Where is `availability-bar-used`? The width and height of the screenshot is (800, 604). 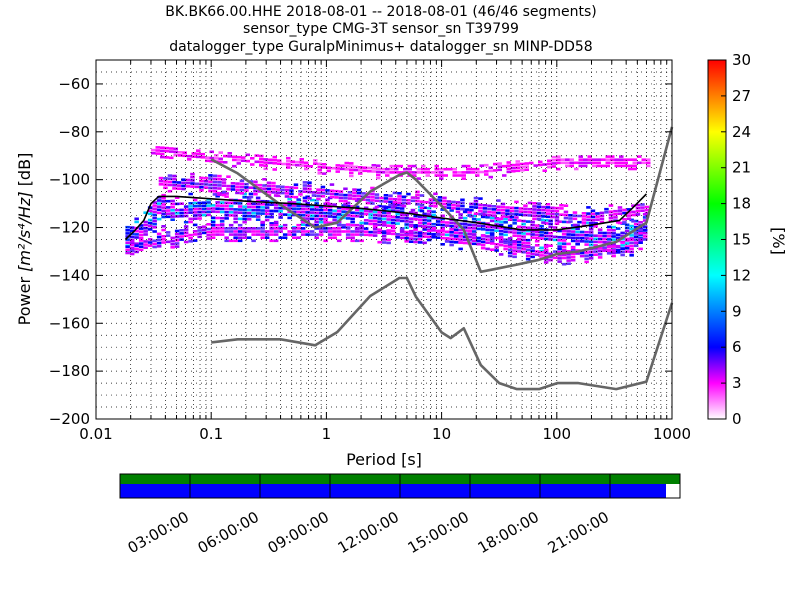
availability-bar-used is located at coordinates (393, 491).